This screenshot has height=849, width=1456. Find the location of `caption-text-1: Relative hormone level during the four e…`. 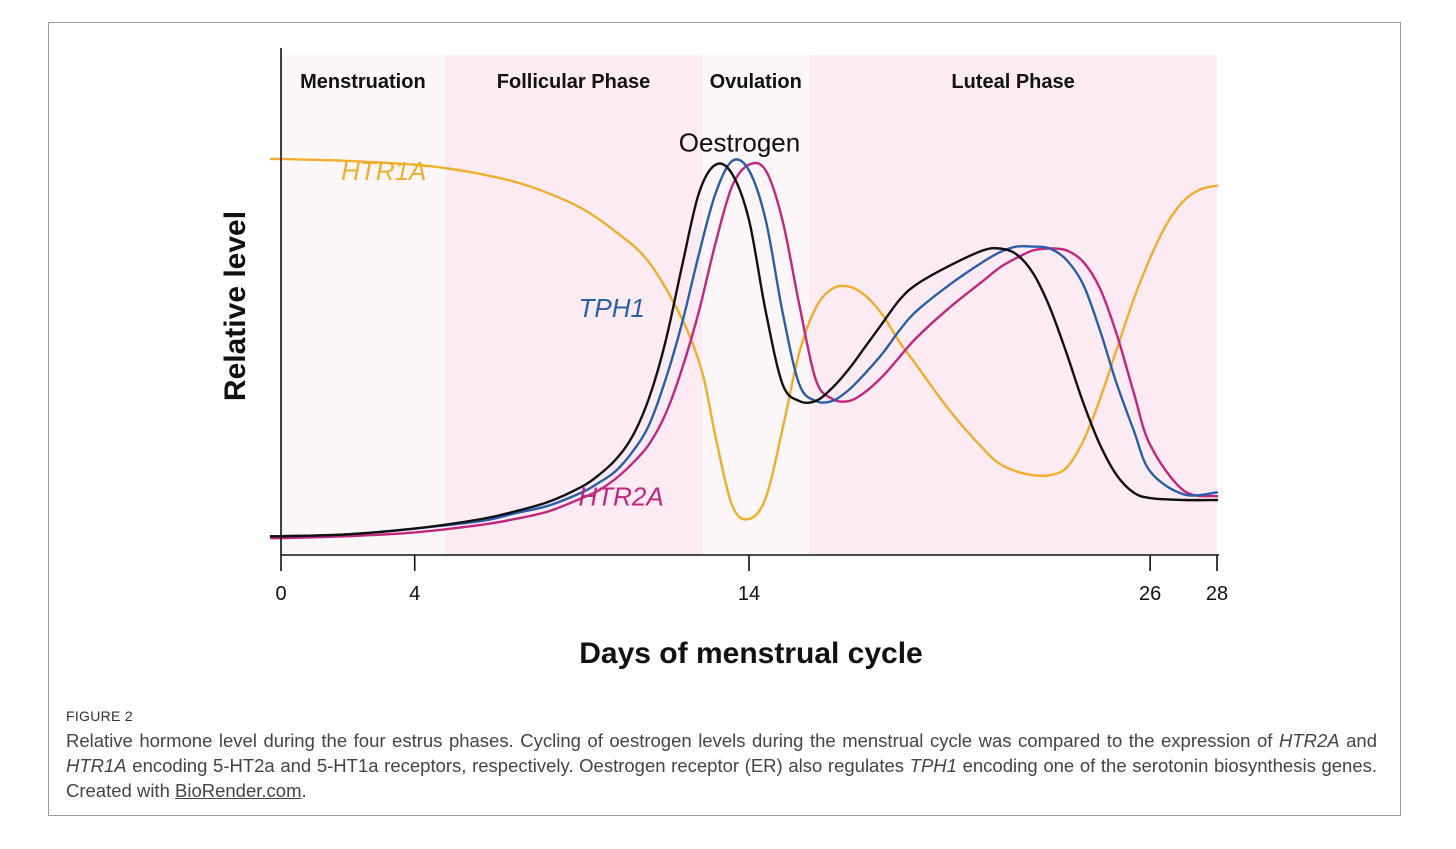

caption-text-1: Relative hormone level during the four e… is located at coordinates (672, 740).